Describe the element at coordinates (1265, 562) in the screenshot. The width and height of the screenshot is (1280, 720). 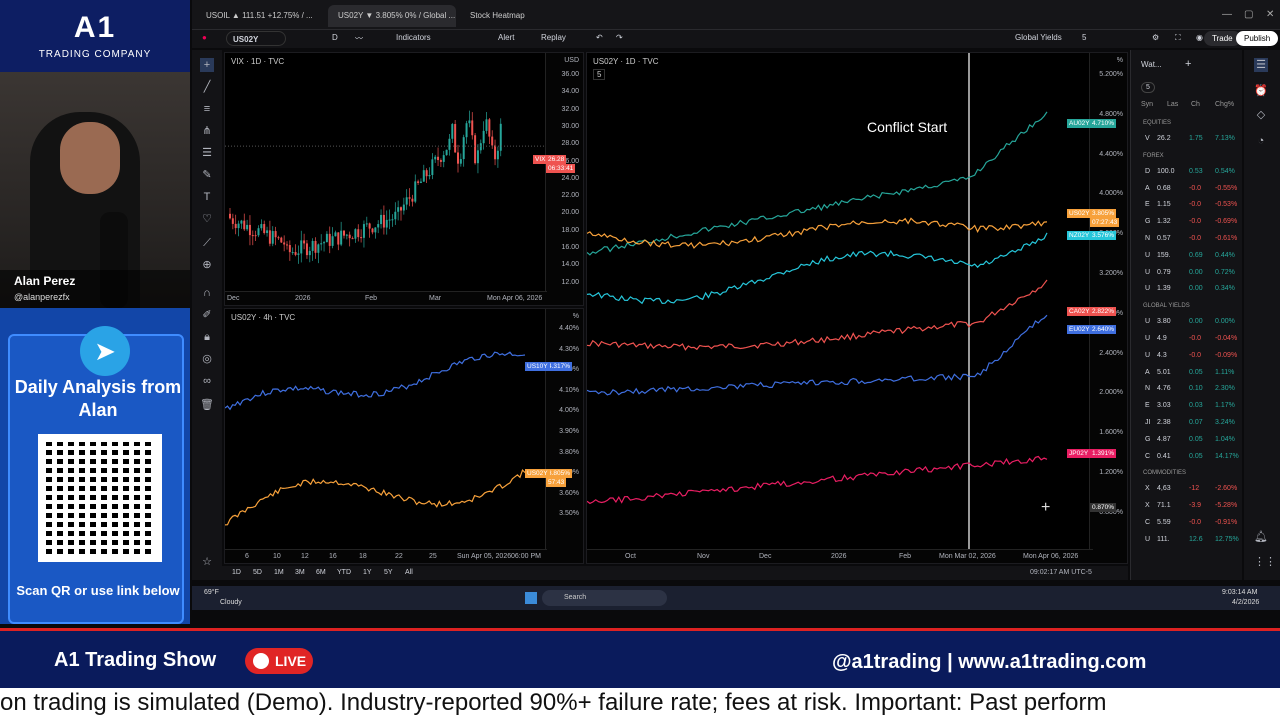
I see `apps-icon: ⋮⋮` at that location.